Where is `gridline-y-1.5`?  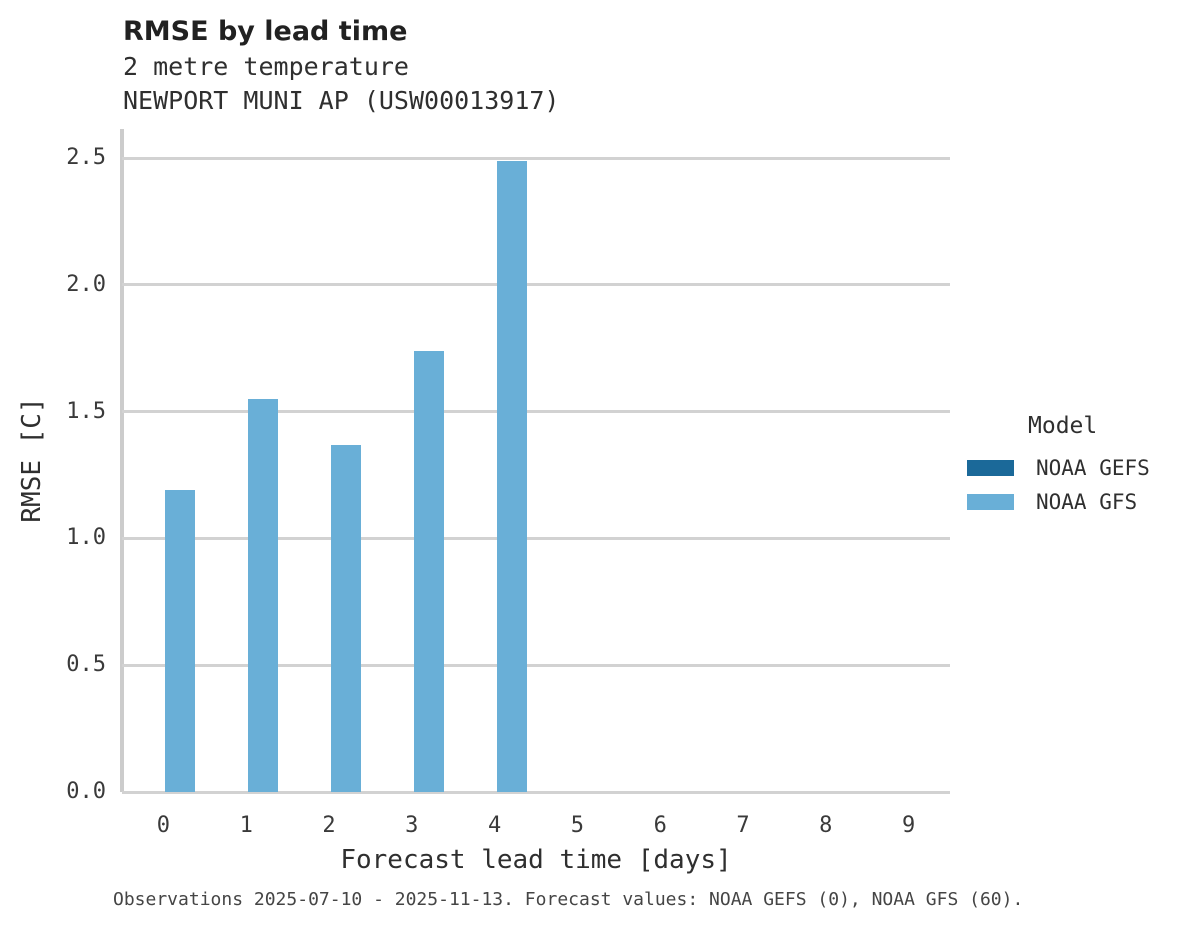
gridline-y-1.5 is located at coordinates (536, 412).